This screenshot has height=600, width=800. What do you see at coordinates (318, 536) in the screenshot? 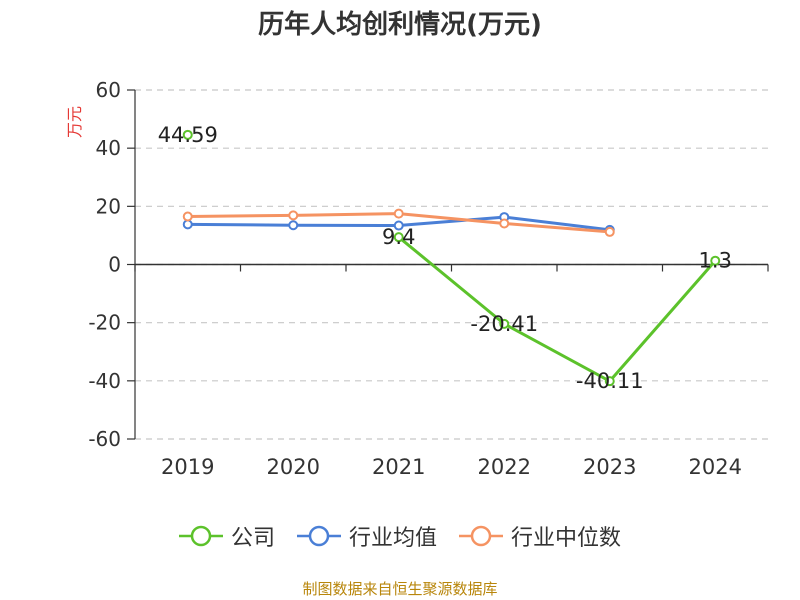
I see `legend-line-icon-industry-avg` at bounding box center [318, 536].